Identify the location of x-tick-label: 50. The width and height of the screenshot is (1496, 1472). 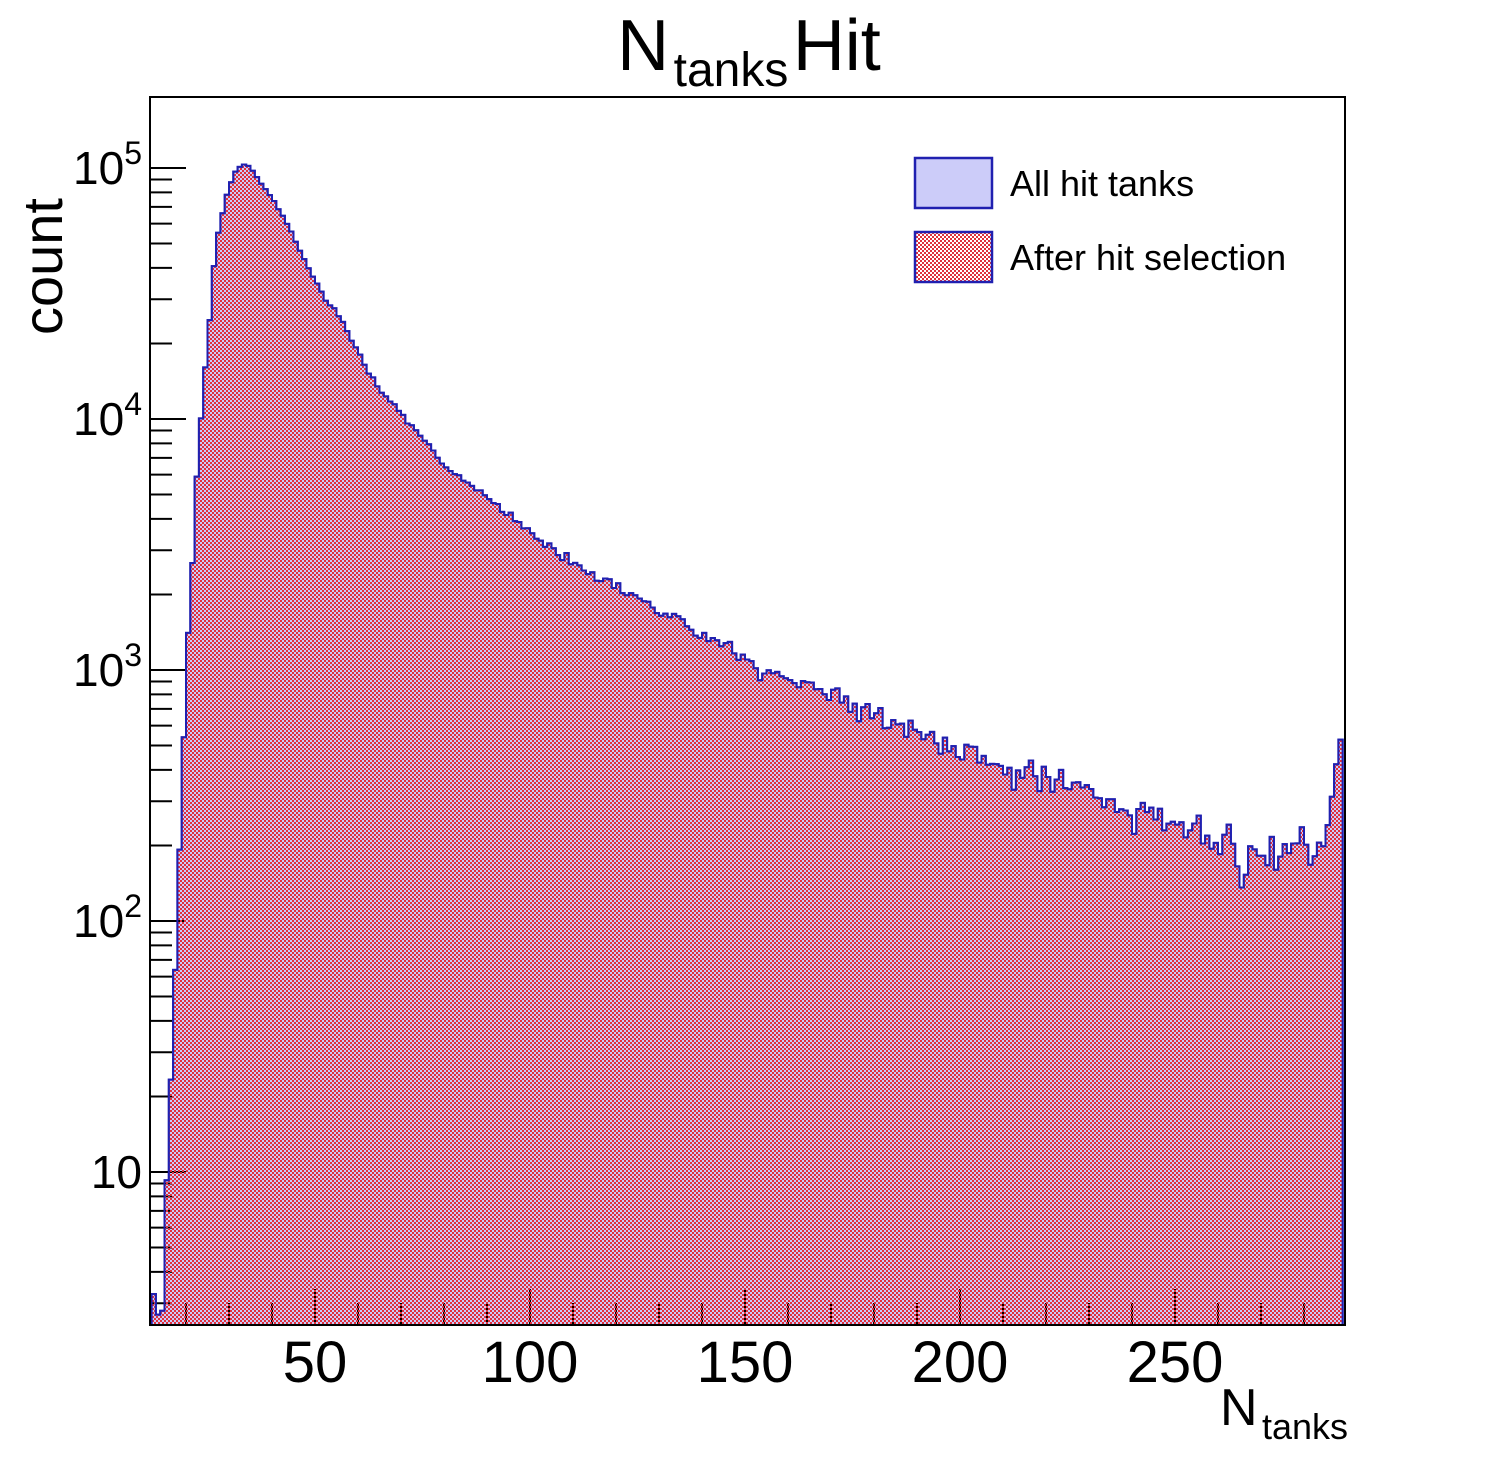
(315, 1362).